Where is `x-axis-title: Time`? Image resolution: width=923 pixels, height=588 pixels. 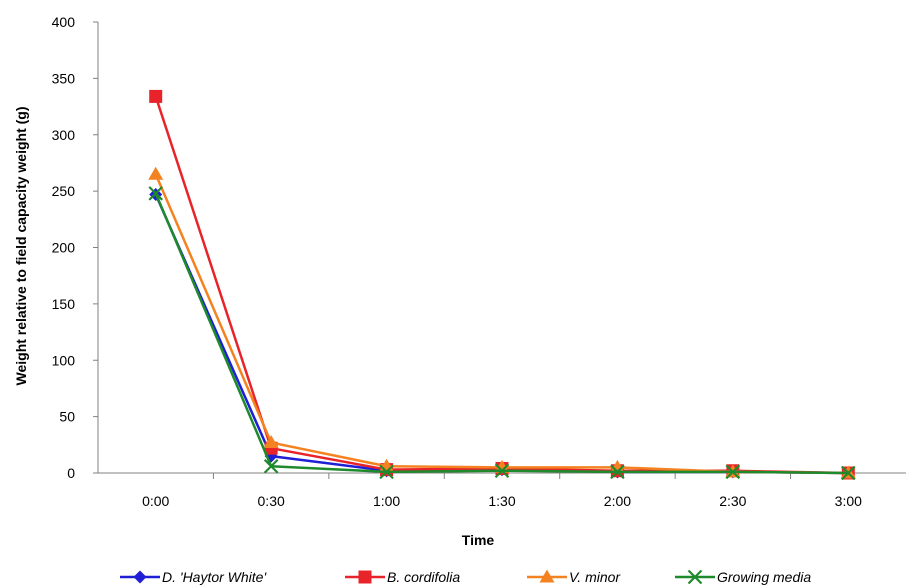
x-axis-title: Time is located at coordinates (478, 540).